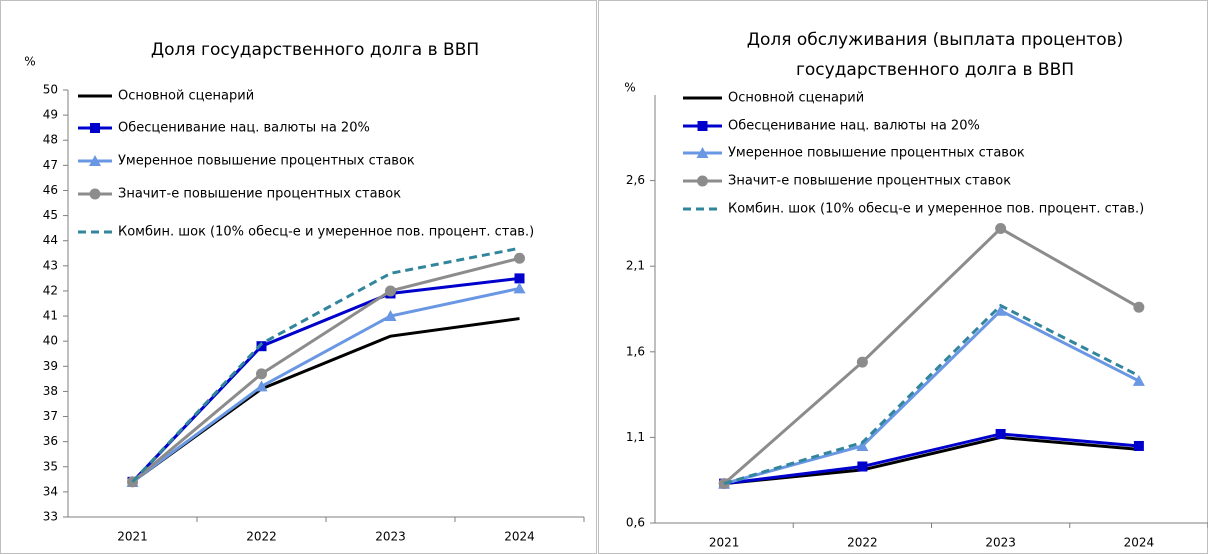  I want to click on y-tick-label: 35, so click(50, 466).